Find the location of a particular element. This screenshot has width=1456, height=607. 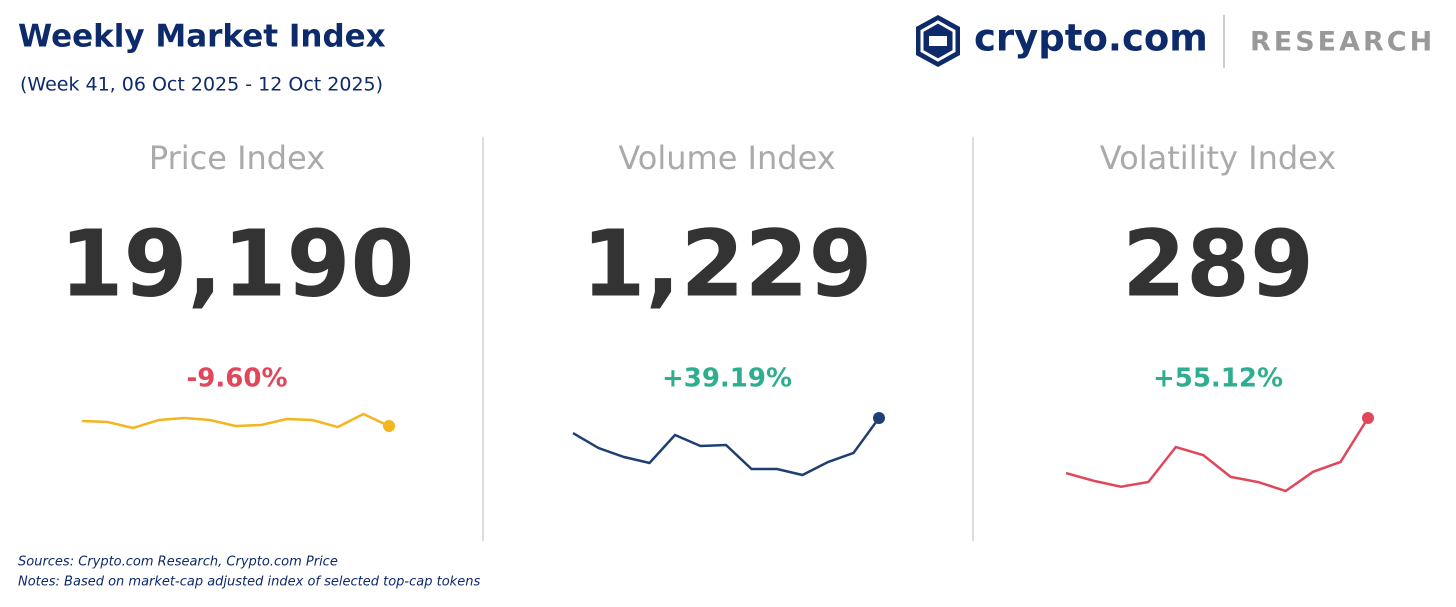

panel-title: Volume Index is located at coordinates (726, 158).